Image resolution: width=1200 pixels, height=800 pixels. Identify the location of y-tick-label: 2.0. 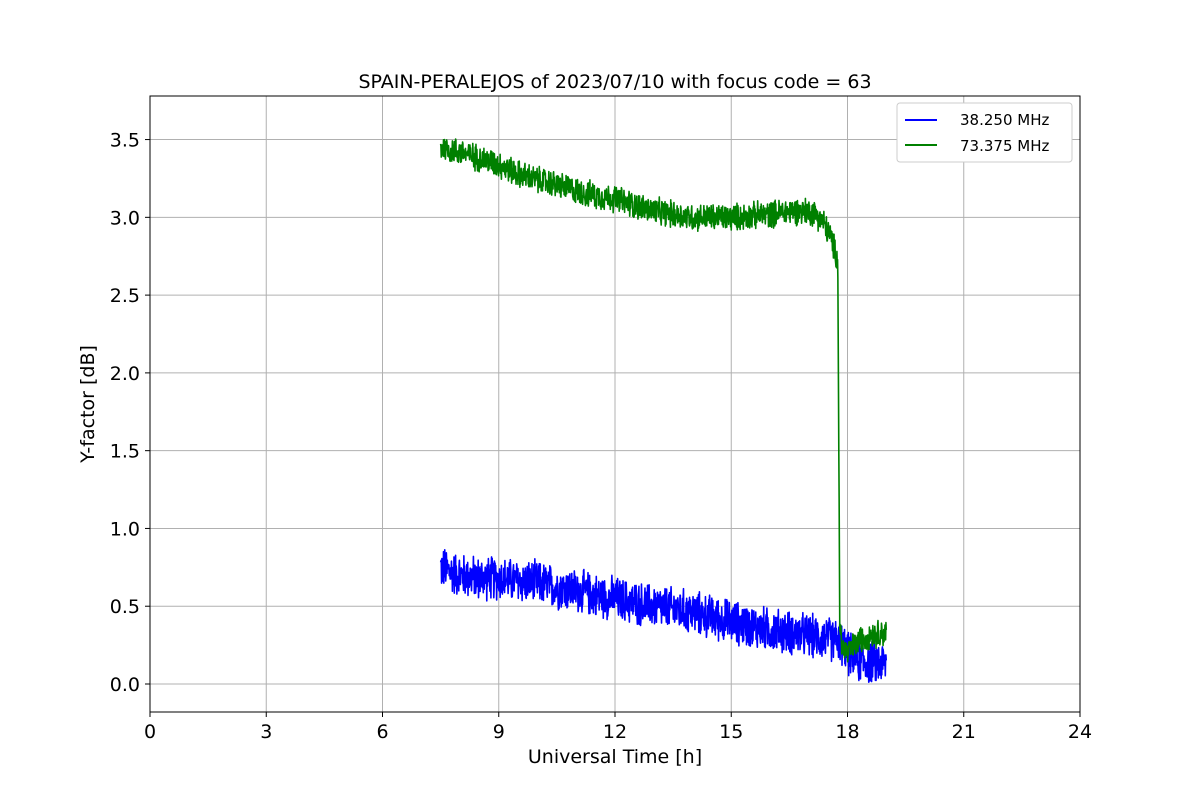
(125, 374).